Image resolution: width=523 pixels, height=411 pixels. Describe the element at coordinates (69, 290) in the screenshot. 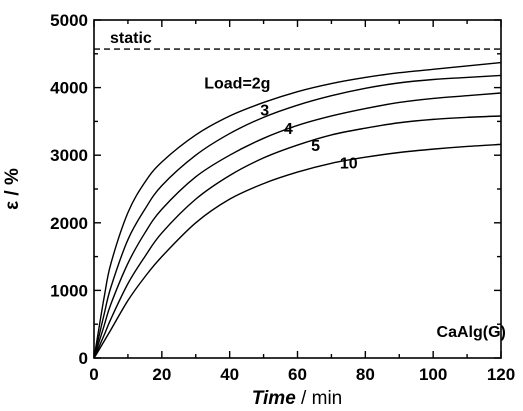

I see `y-tick-label: 1000` at that location.